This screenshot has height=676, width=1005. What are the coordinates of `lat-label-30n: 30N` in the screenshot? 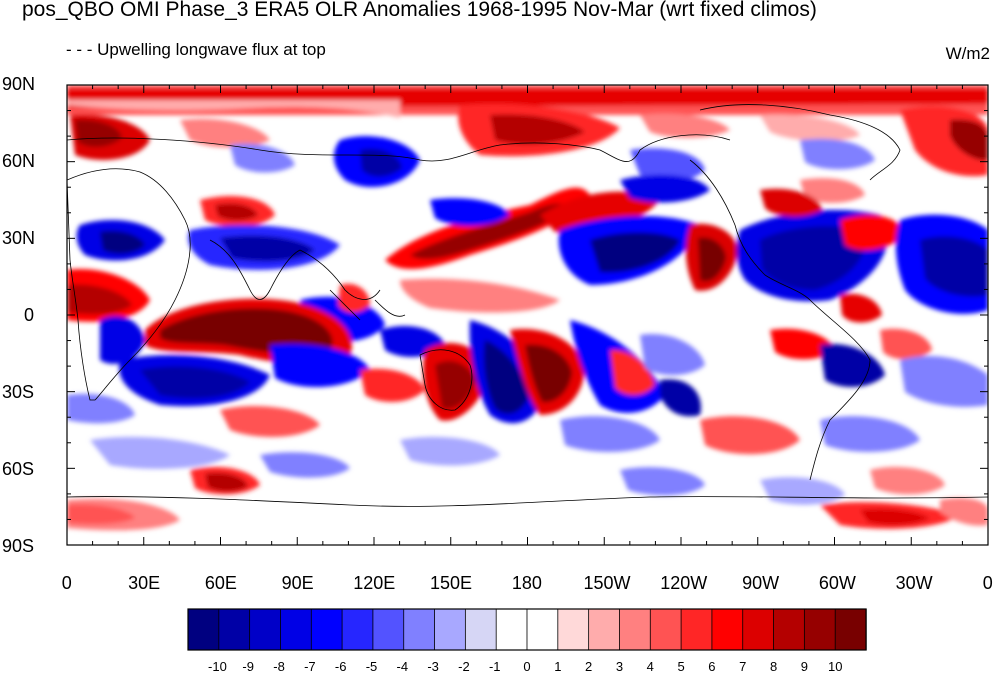 It's located at (19, 238).